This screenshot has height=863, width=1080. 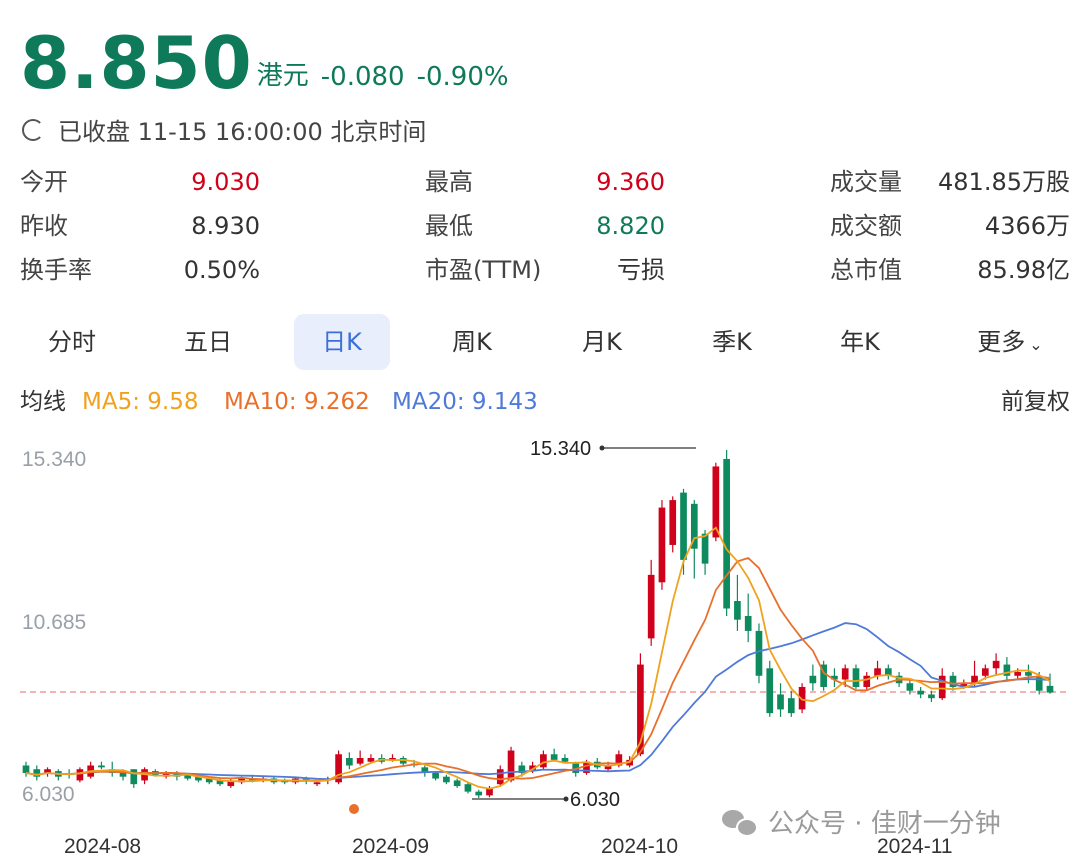 What do you see at coordinates (342, 342) in the screenshot?
I see `tab-daily-k: 日K` at bounding box center [342, 342].